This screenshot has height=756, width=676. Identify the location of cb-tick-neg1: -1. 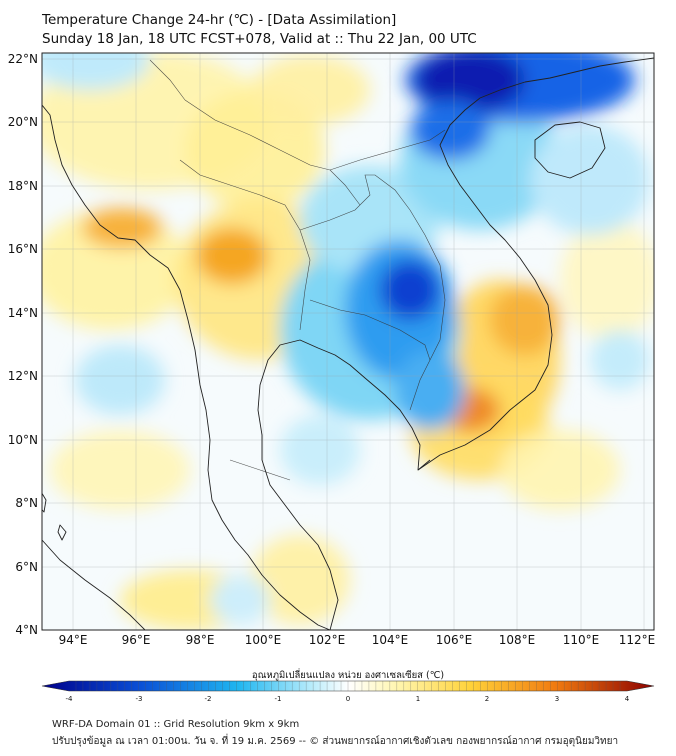
(278, 699).